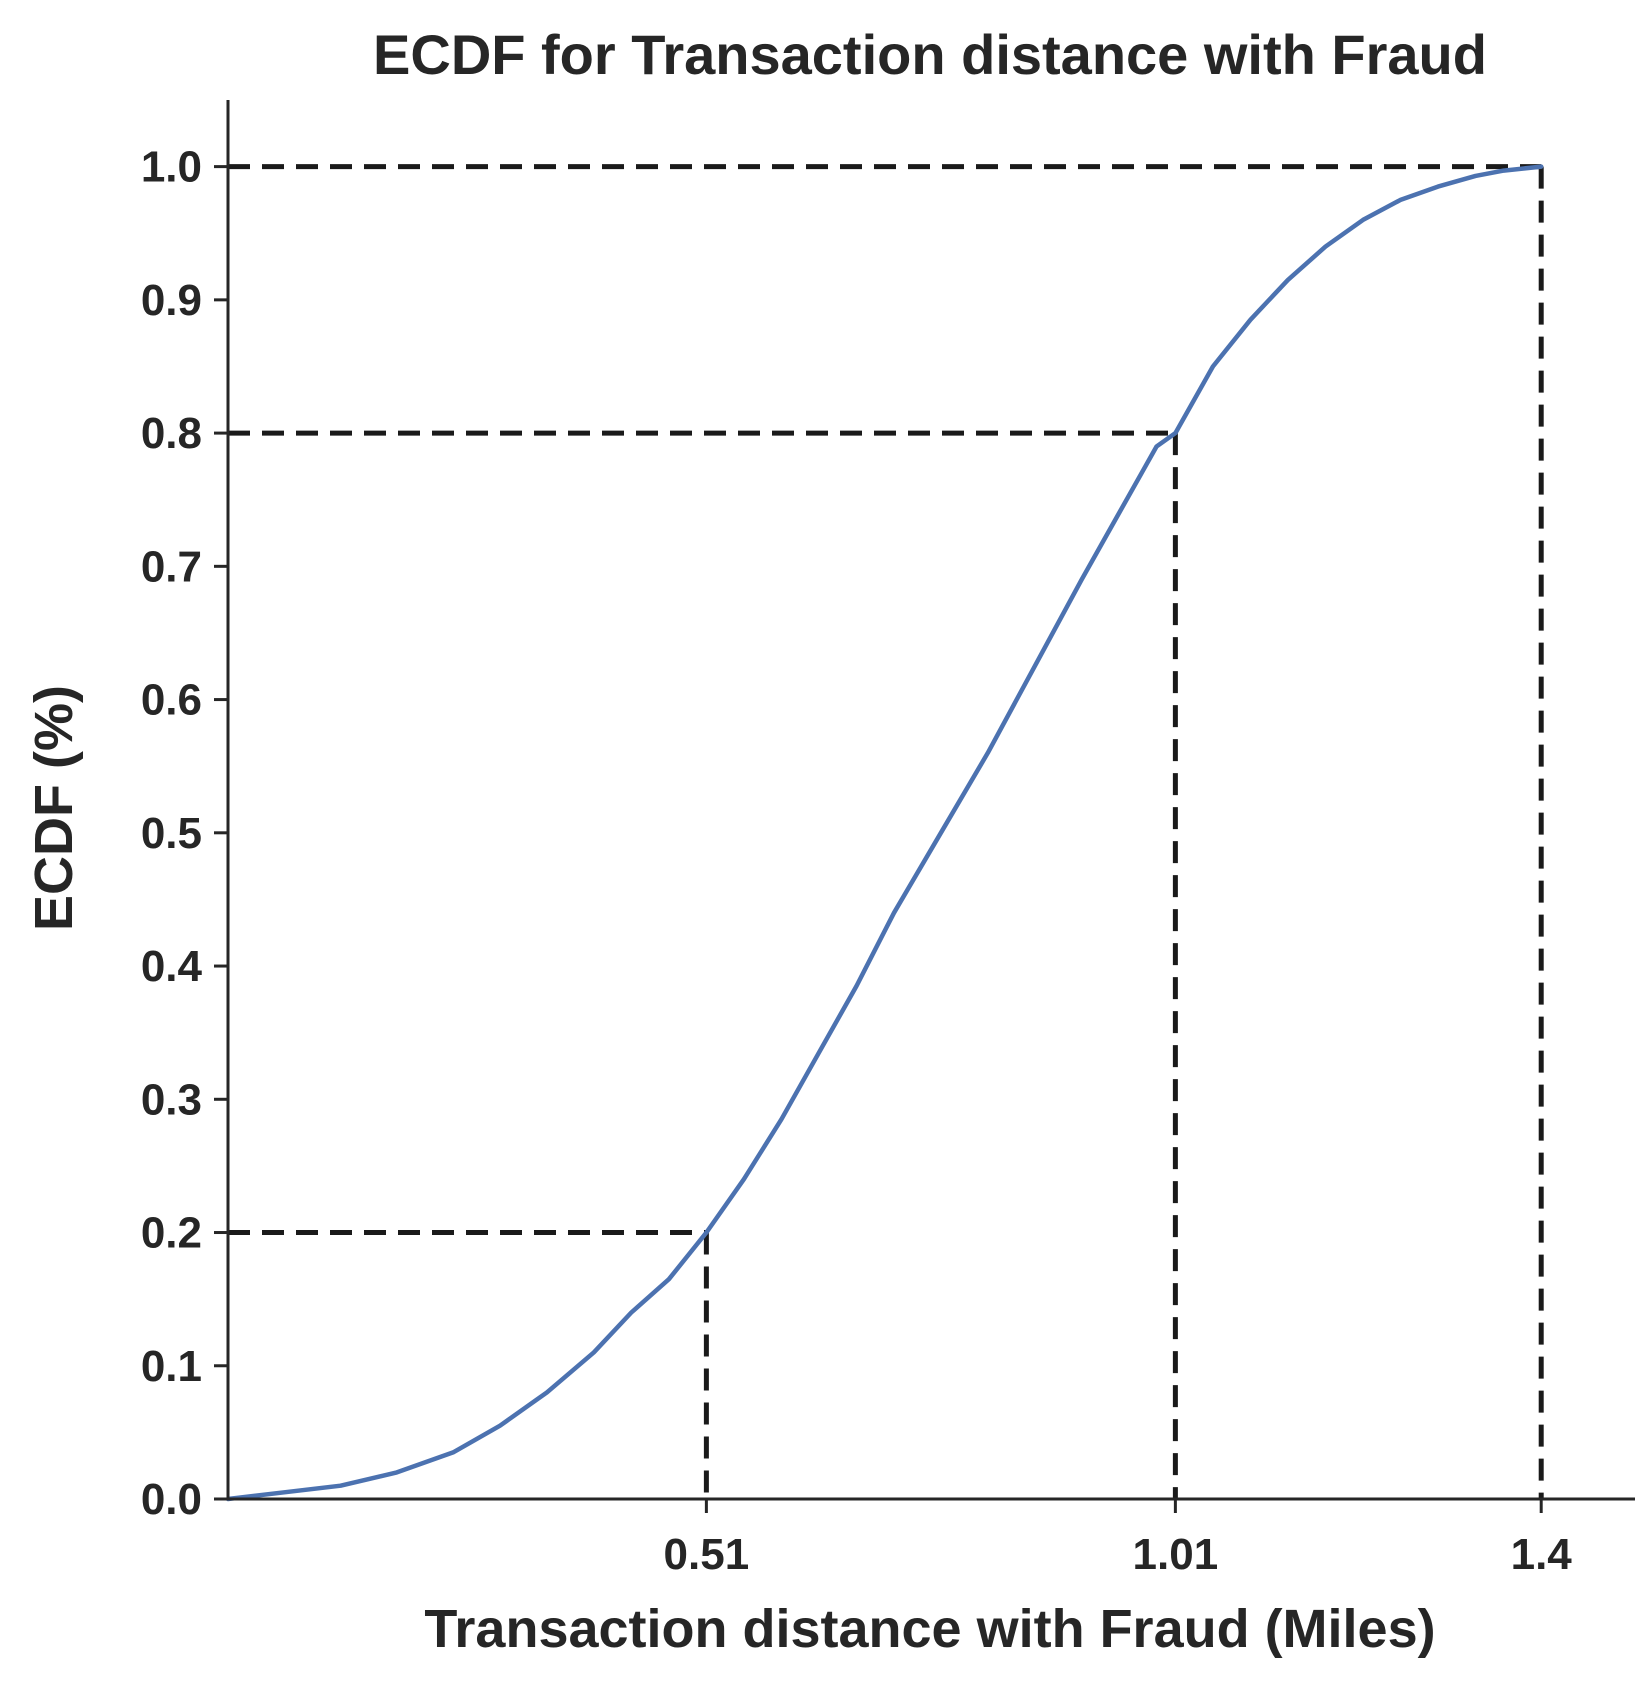  What do you see at coordinates (171, 1499) in the screenshot?
I see `y-tick-label: 0.0` at bounding box center [171, 1499].